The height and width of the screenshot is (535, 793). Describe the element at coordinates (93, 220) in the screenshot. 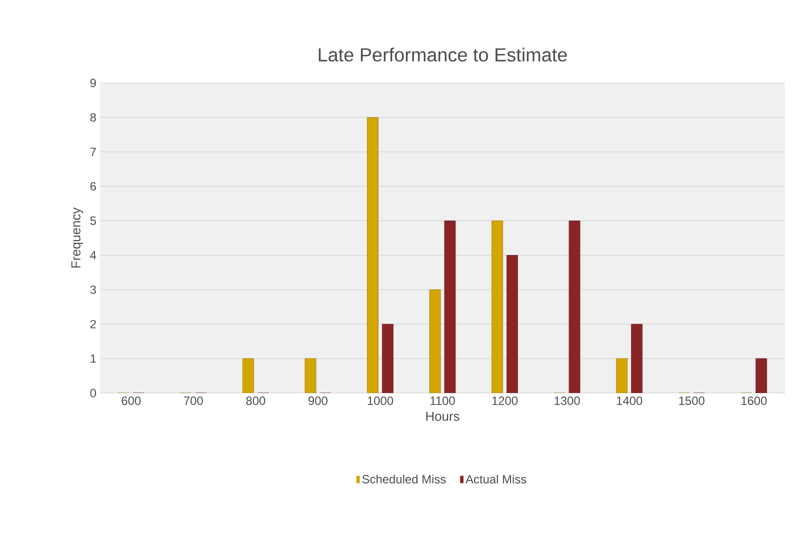

I see `y-tick-label: 5` at that location.